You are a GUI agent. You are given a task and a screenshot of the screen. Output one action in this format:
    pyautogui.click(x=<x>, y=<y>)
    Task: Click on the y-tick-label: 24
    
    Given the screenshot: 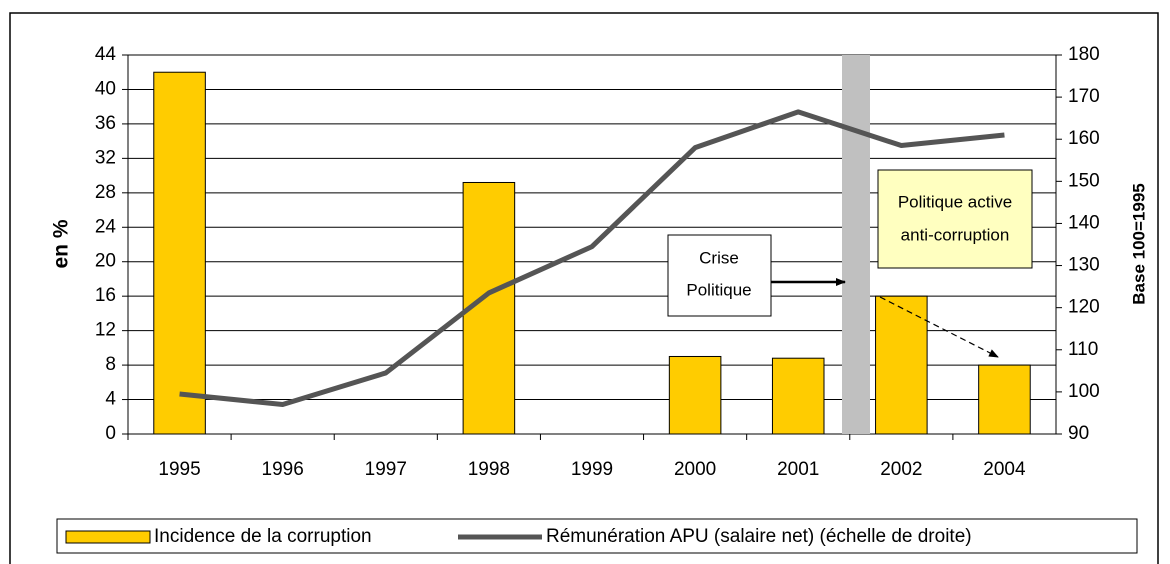 What is the action you would take?
    pyautogui.click(x=106, y=226)
    